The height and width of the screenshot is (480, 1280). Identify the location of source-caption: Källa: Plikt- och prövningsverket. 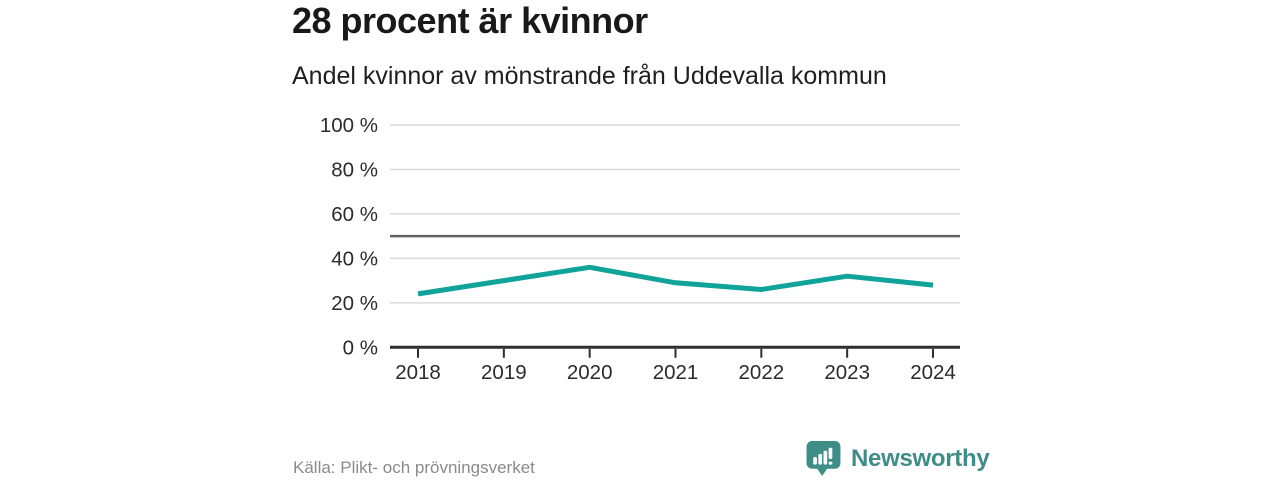
(414, 467).